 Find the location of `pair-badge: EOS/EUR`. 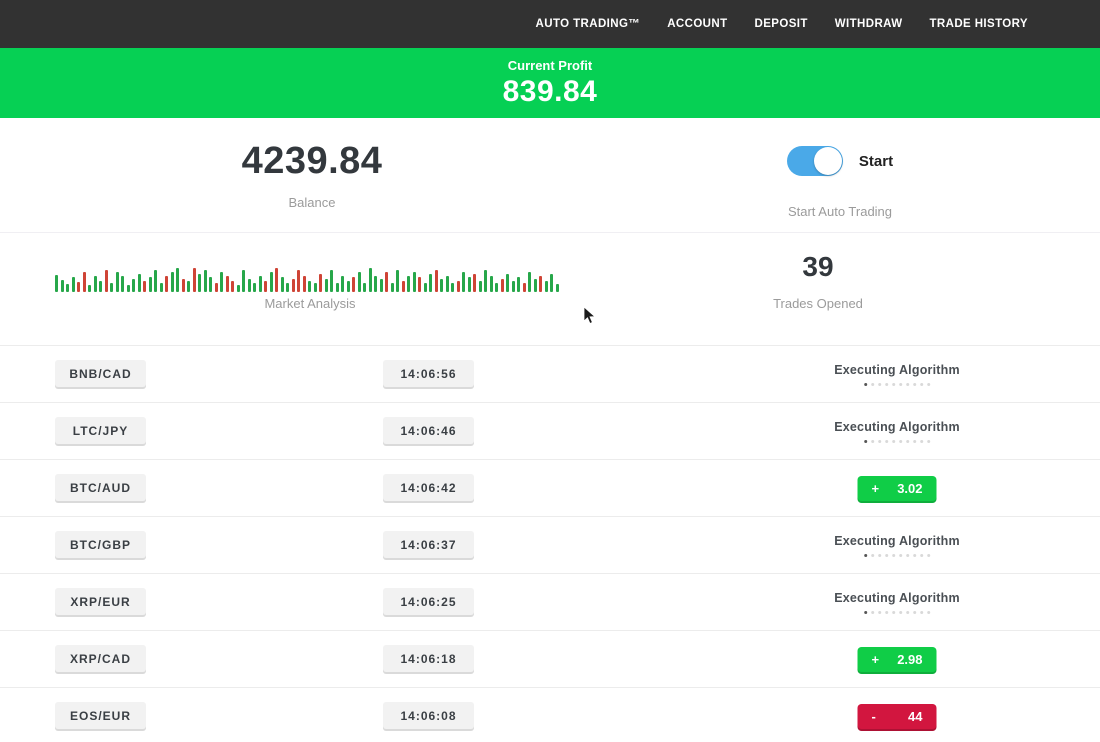

pair-badge: EOS/EUR is located at coordinates (100, 715).